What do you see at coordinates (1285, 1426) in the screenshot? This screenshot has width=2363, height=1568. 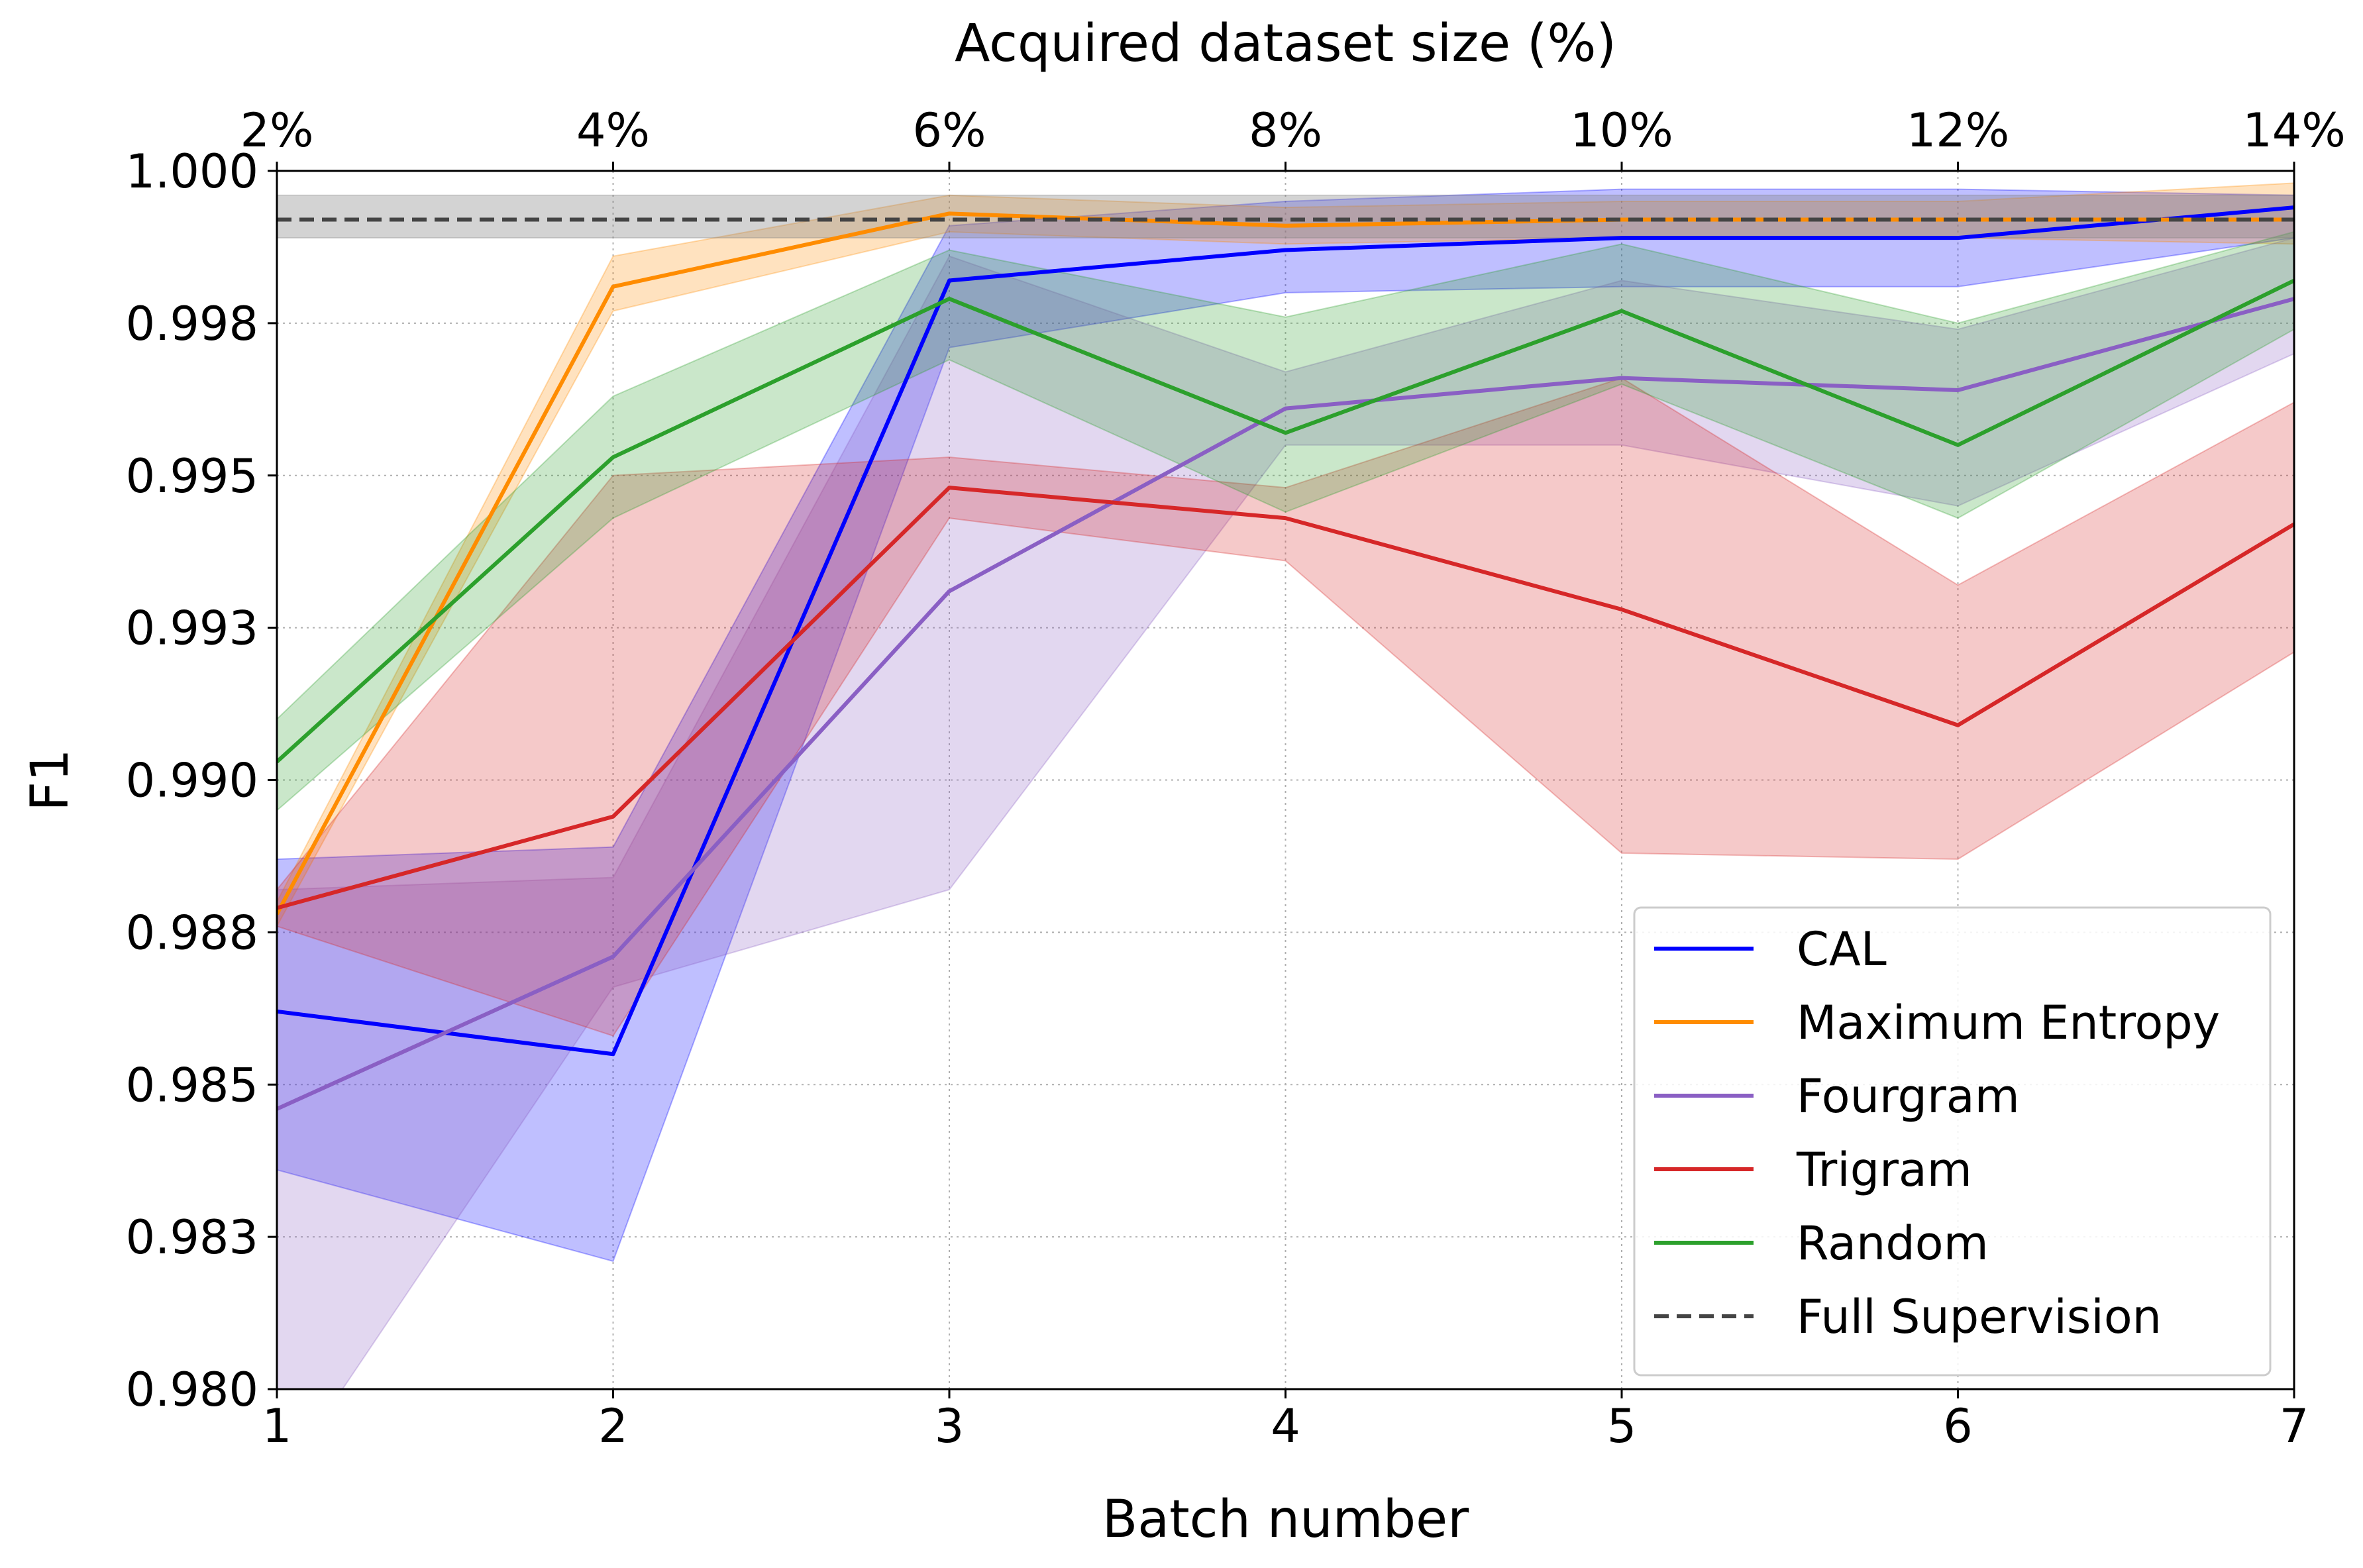 I see `x-tick-label: 4` at bounding box center [1285, 1426].